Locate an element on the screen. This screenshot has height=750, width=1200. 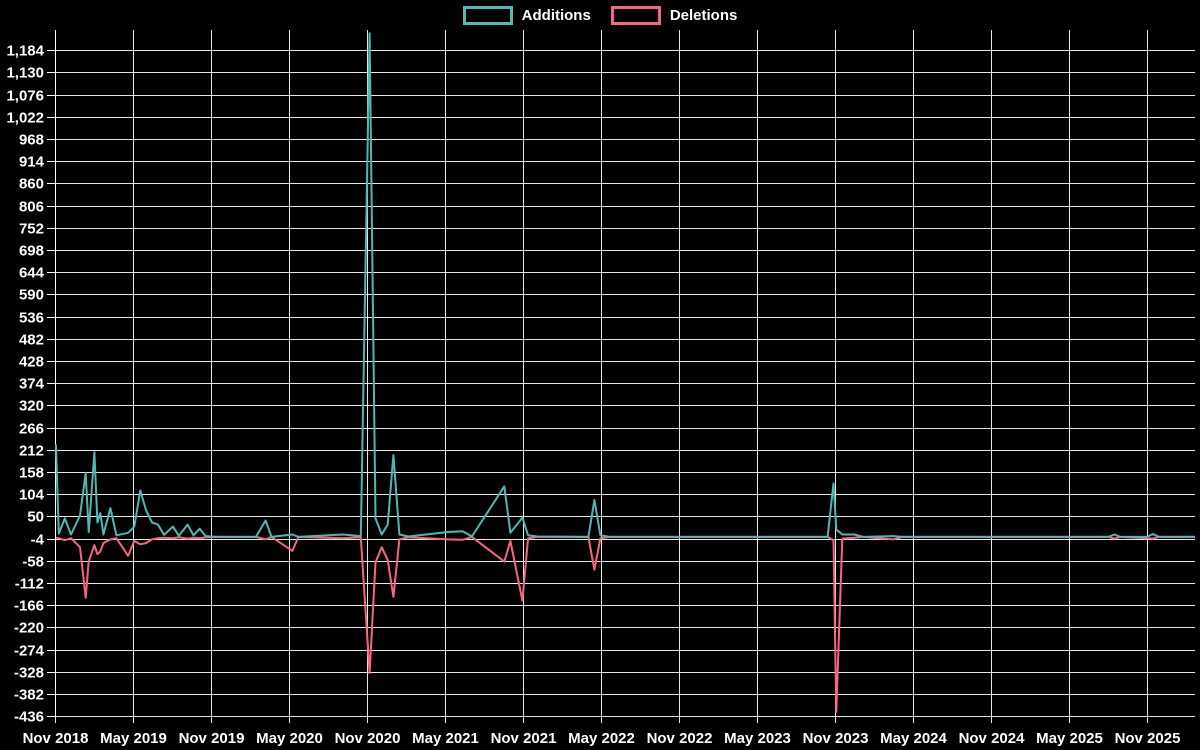
y-tick-label: 482 is located at coordinates (31, 340).